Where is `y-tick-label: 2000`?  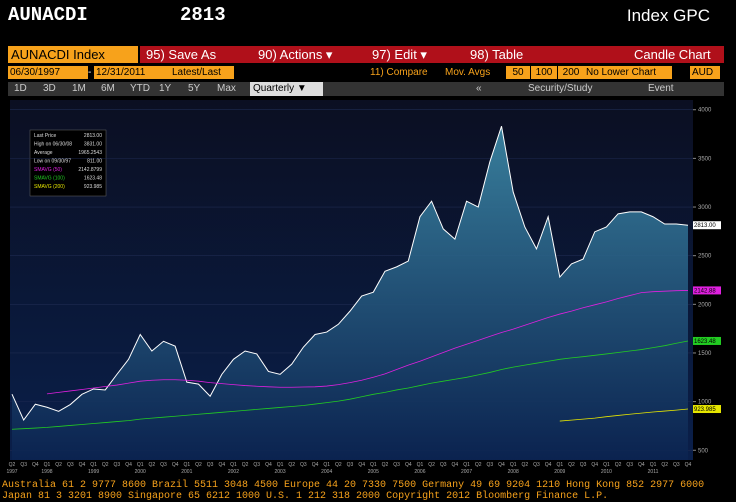
y-tick-label: 2000 is located at coordinates (705, 305).